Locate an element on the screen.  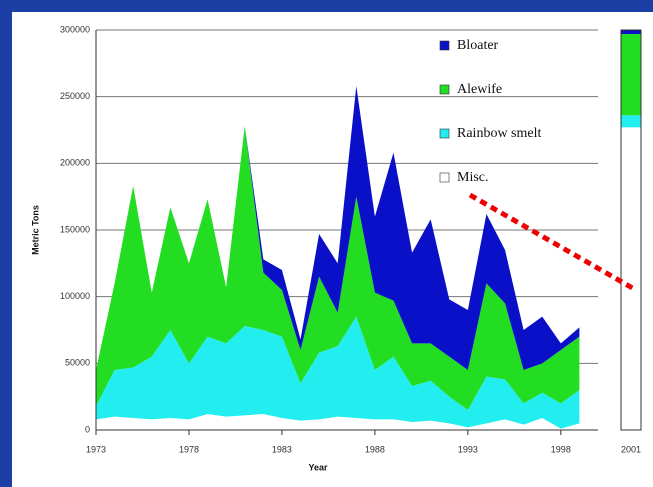
legend-label: Bloater is located at coordinates (478, 45).